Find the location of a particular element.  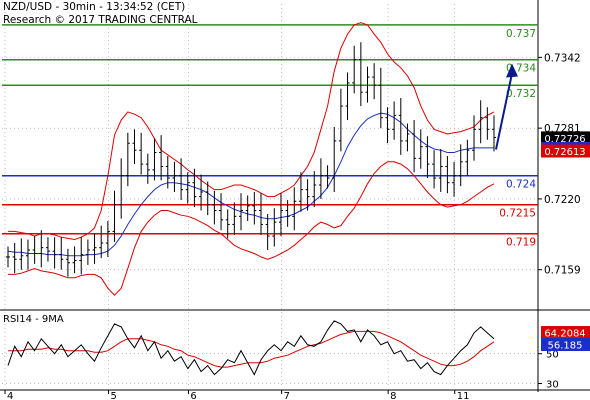

price-badge-label: 0.72613 is located at coordinates (564, 152).